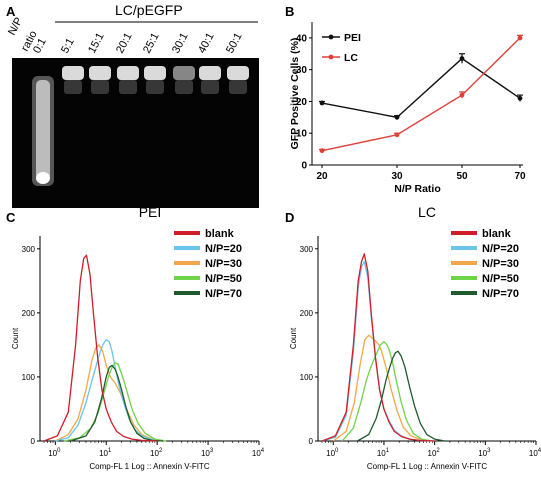  What do you see at coordinates (135, 133) in the screenshot?
I see `gel-image` at bounding box center [135, 133].